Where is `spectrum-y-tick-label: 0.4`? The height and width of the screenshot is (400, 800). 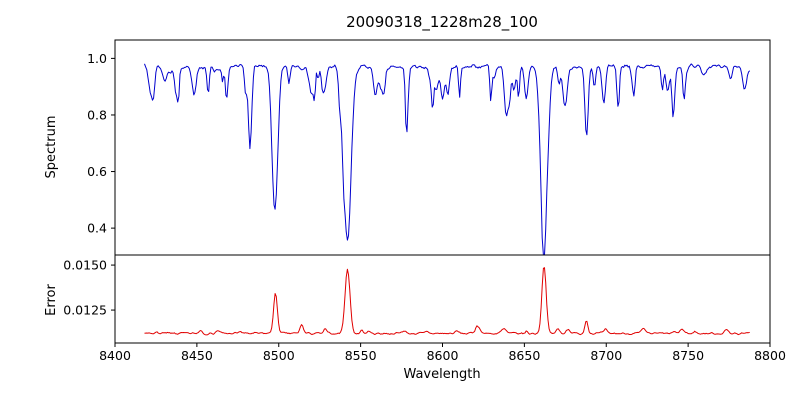 spectrum-y-tick-label: 0.4 is located at coordinates (97, 228).